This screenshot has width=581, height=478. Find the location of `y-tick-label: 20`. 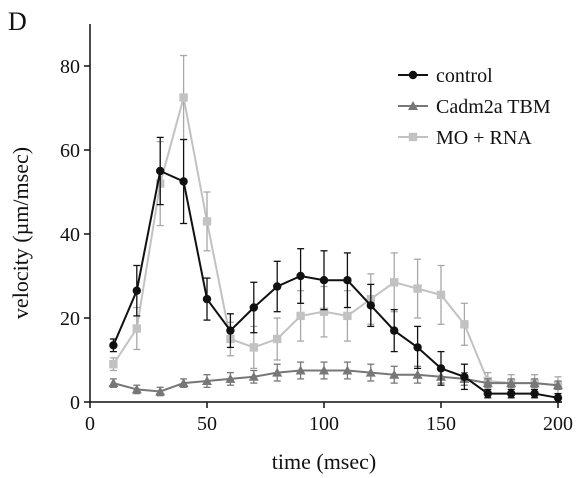

y-tick-label: 20 is located at coordinates (70, 319).